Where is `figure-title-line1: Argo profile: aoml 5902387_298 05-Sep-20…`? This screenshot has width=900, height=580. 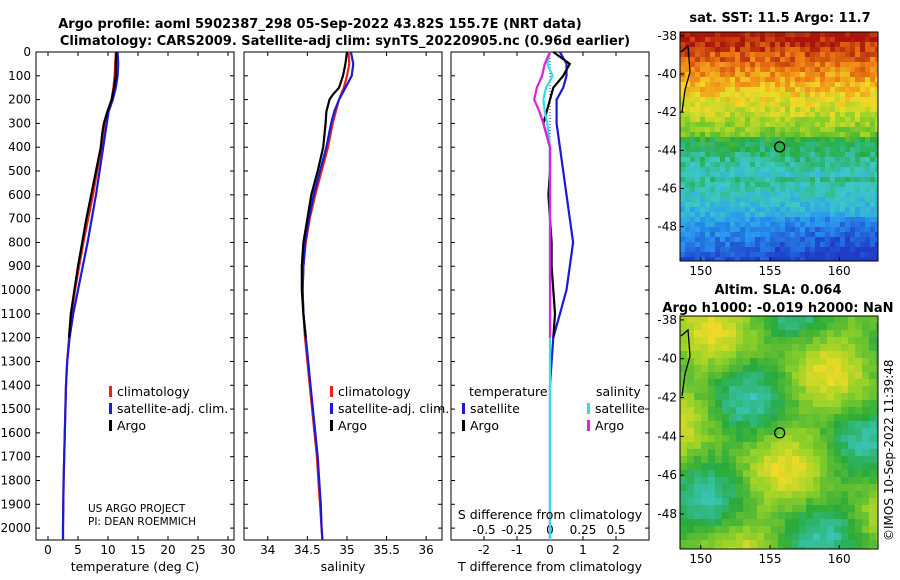
figure-title-line1: Argo profile: aoml 5902387_298 05-Sep-20… is located at coordinates (320, 24).